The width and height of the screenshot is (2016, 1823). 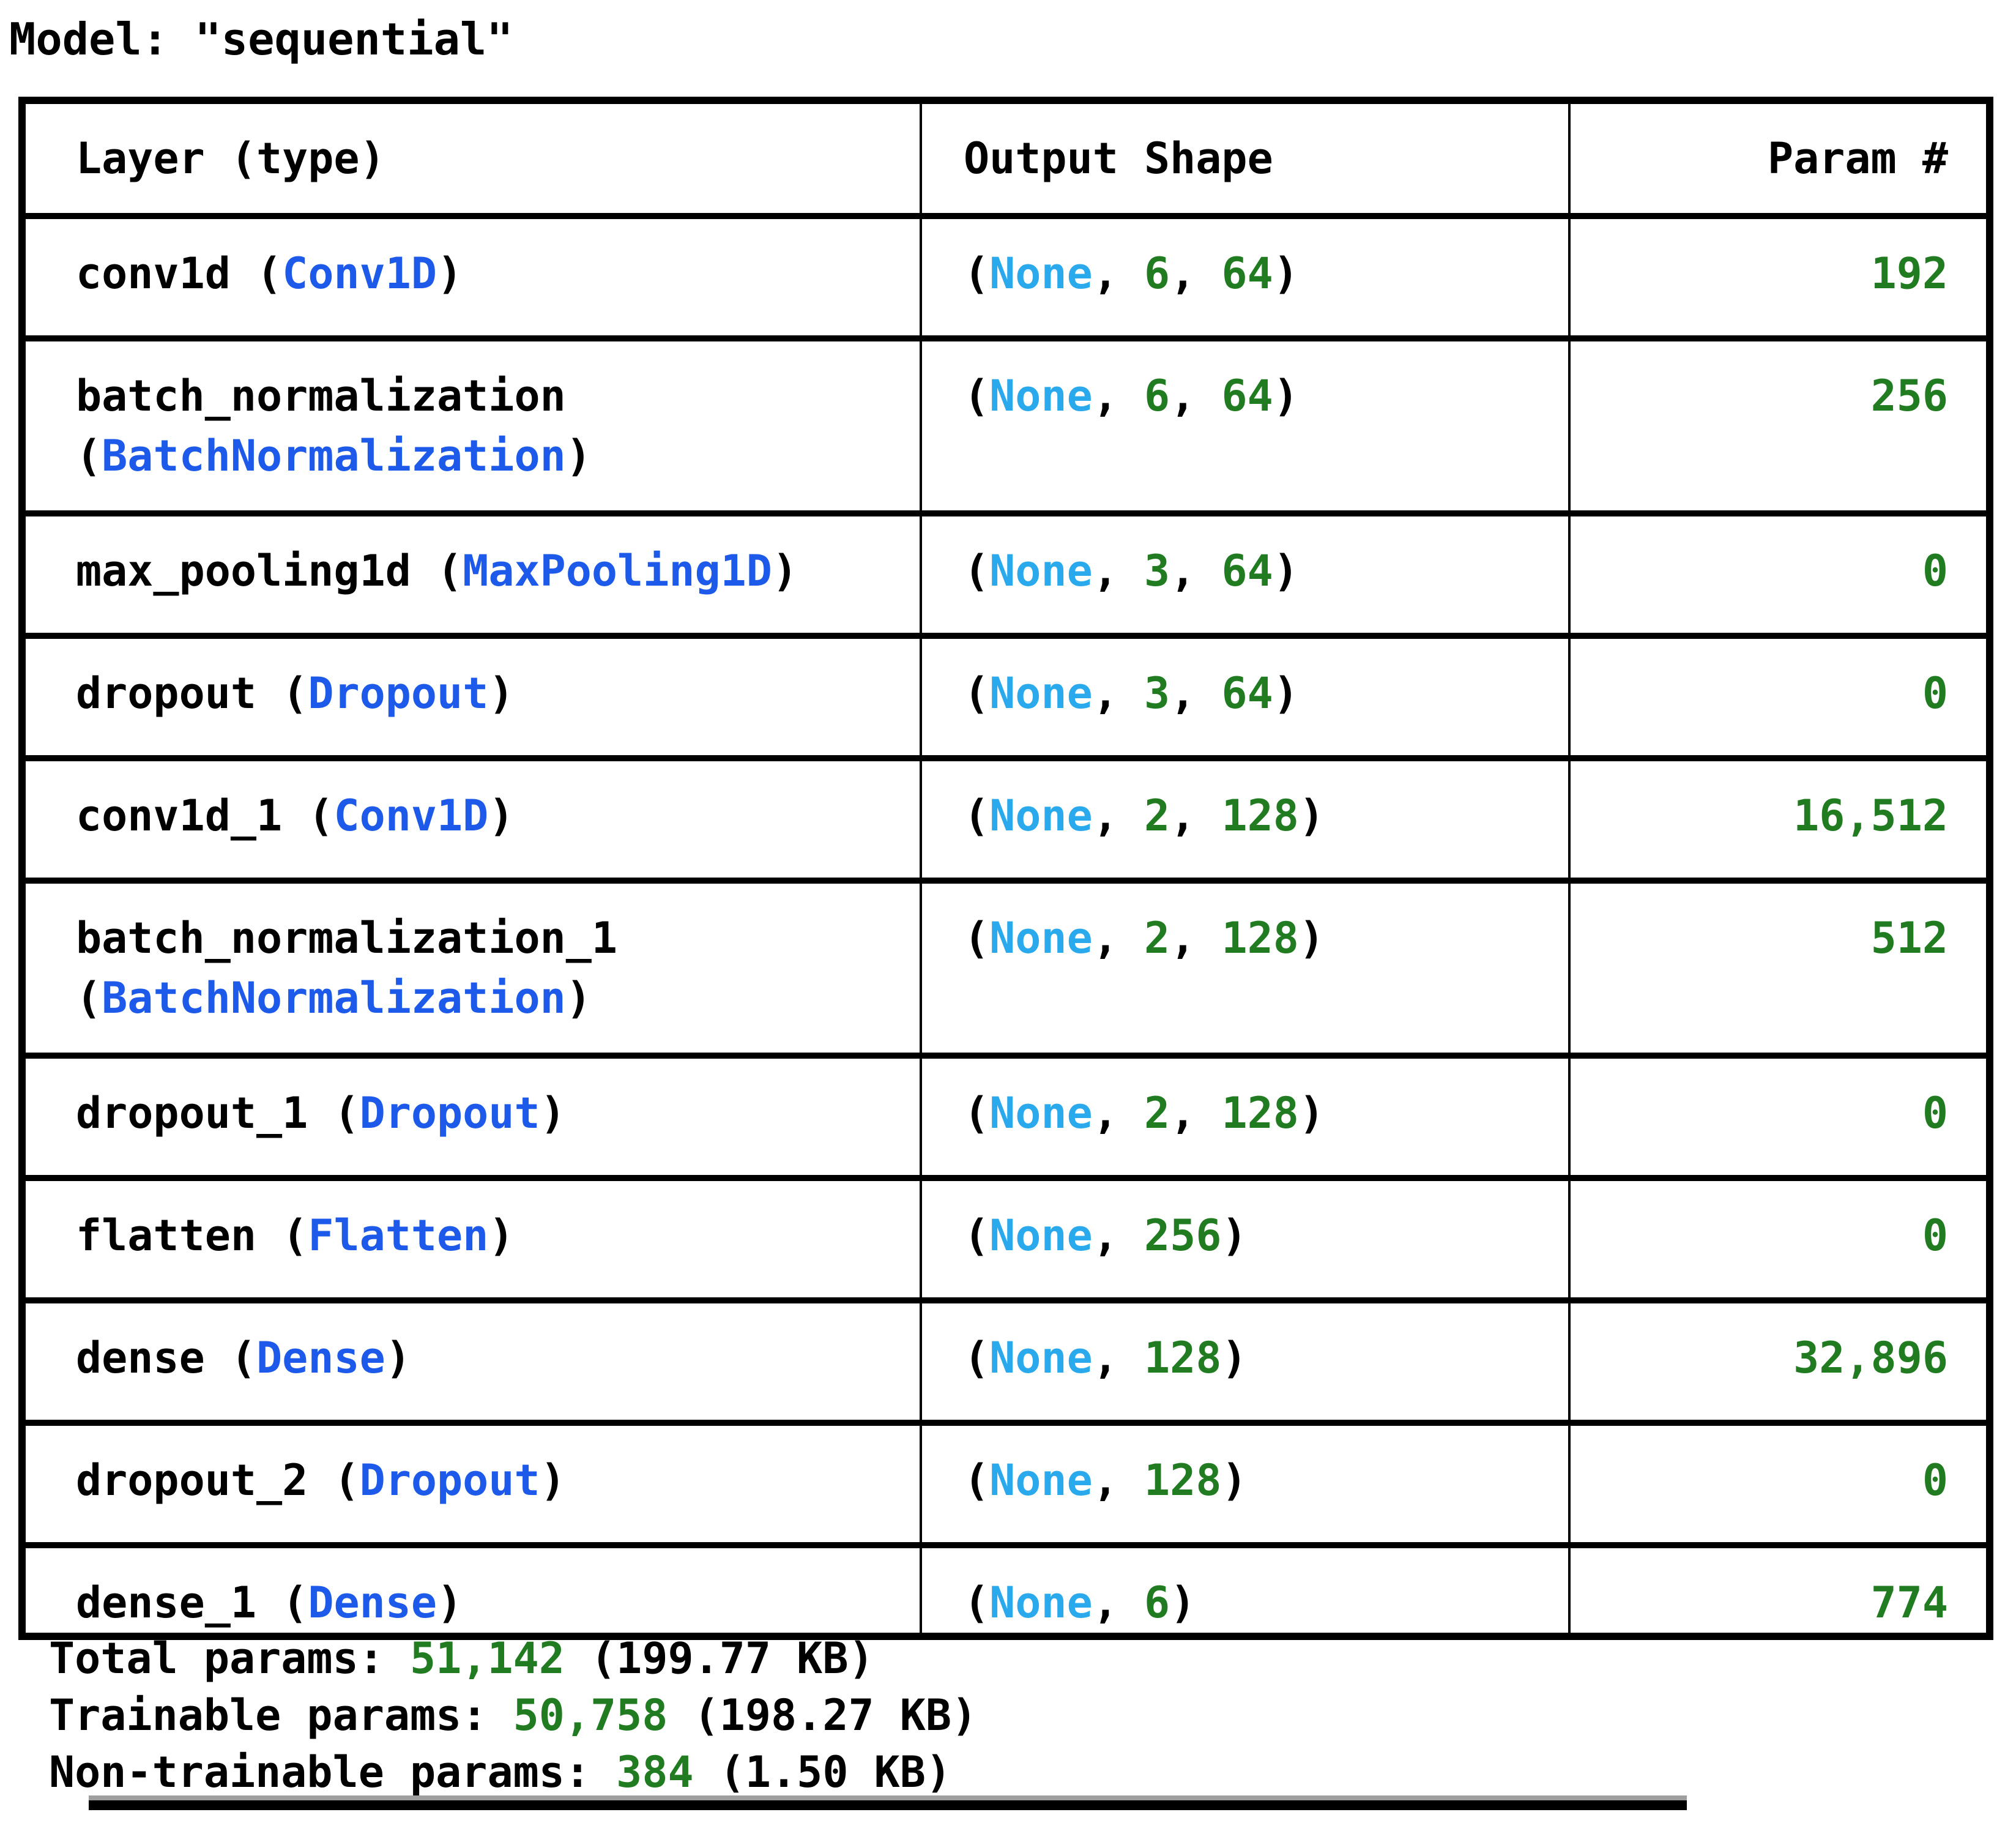 What do you see at coordinates (399, 1235) in the screenshot?
I see `layer-type: Flatten` at bounding box center [399, 1235].